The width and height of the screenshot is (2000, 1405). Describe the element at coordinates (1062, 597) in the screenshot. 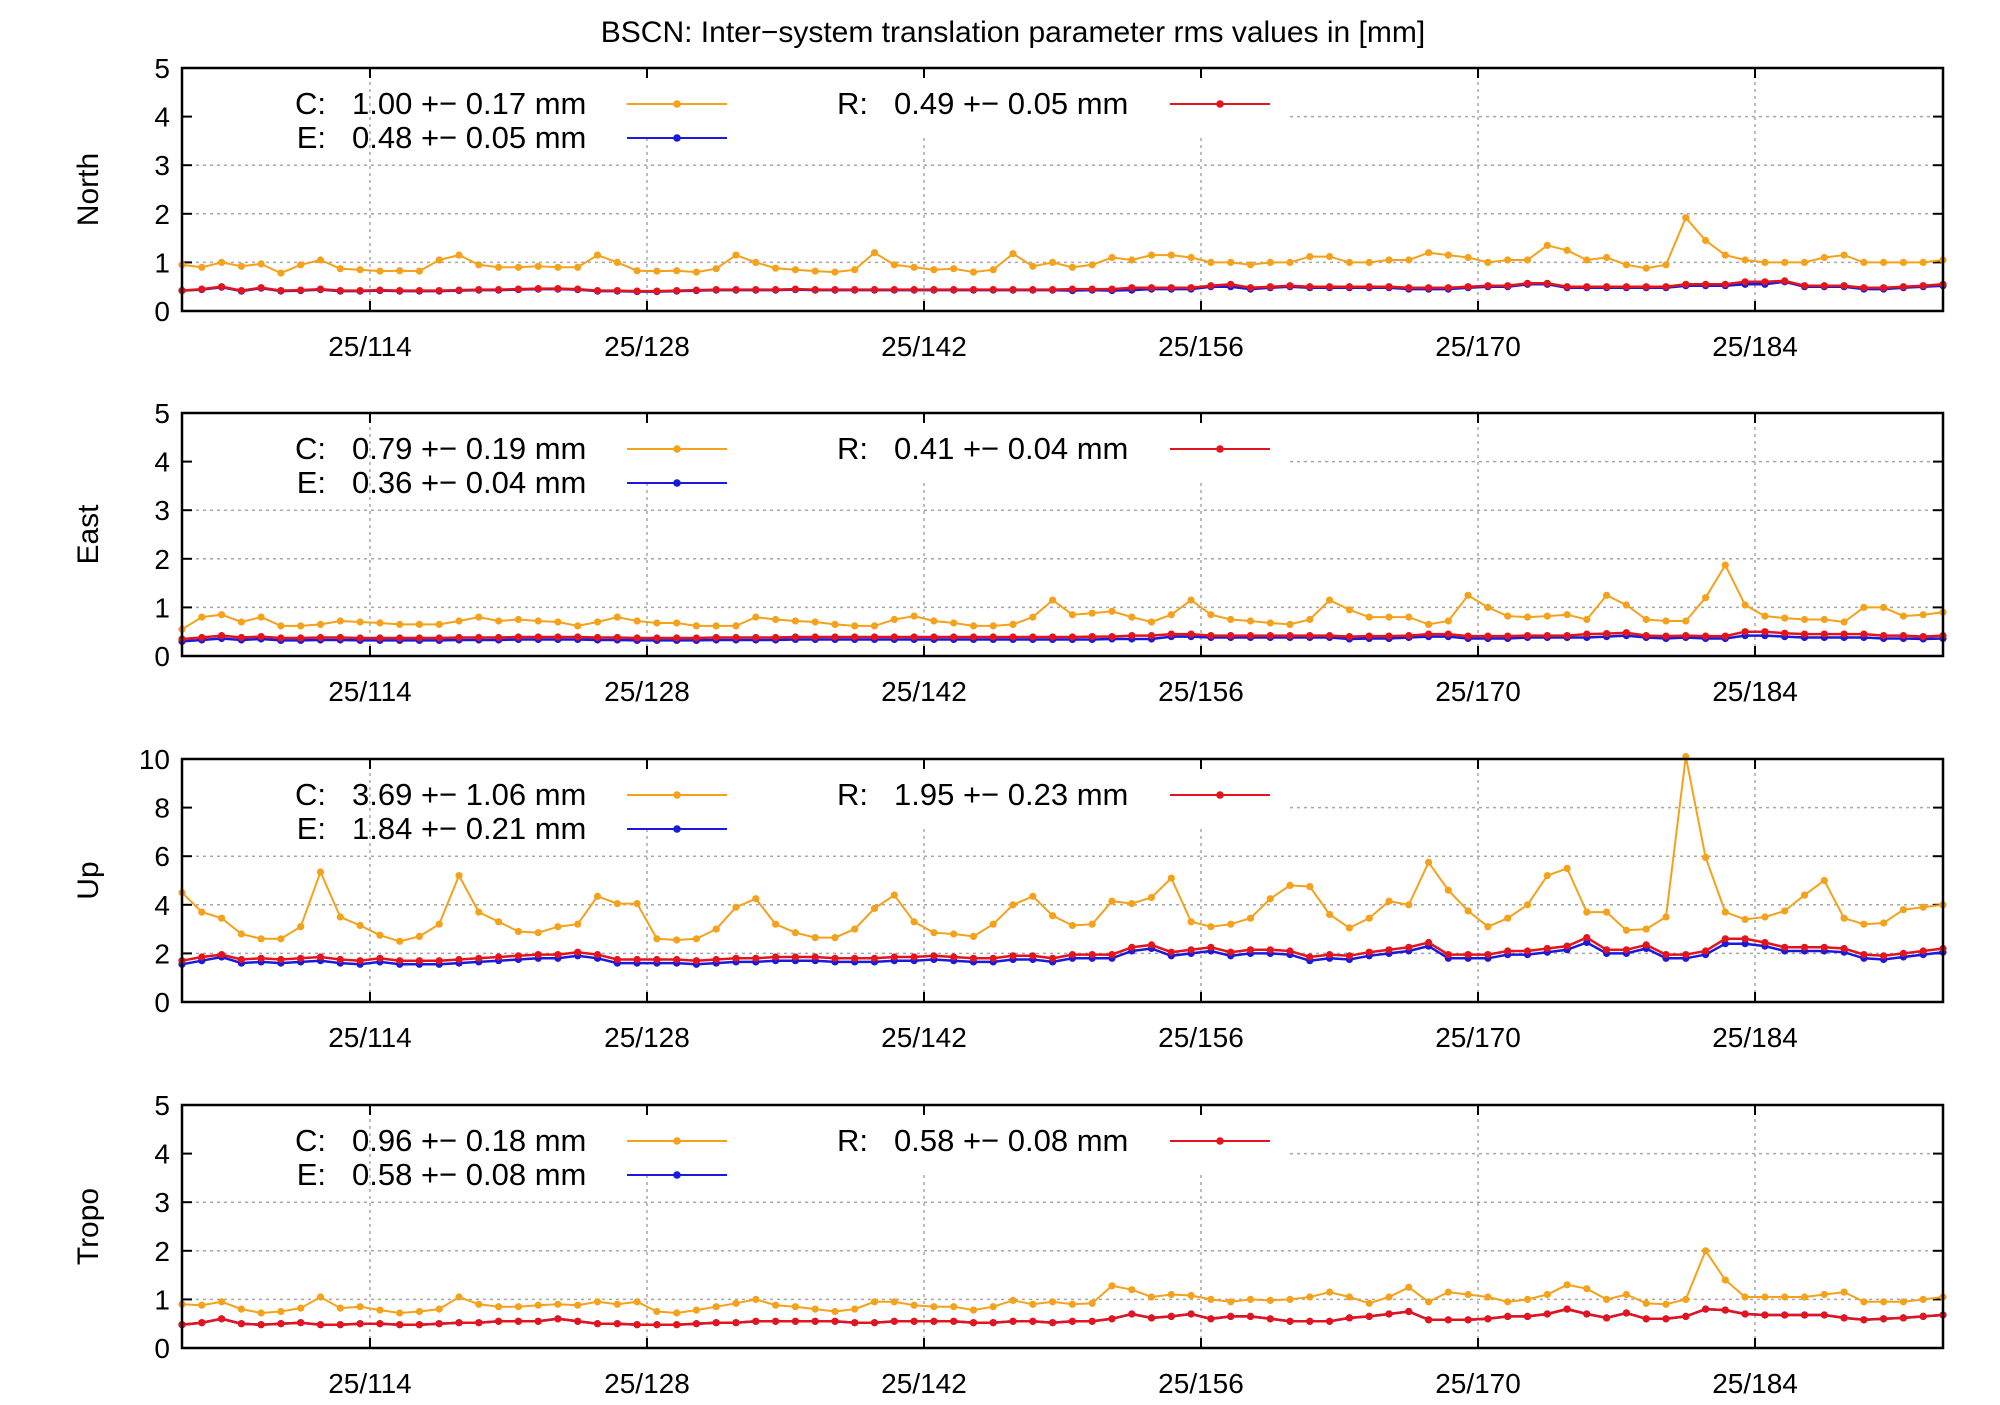

I see `series-line-C` at that location.